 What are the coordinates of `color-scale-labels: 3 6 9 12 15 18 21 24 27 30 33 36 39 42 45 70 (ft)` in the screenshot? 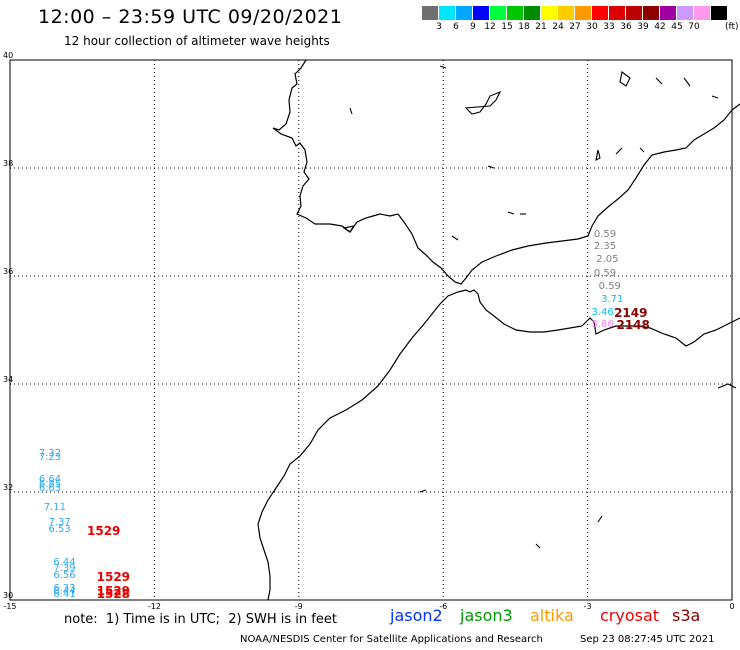 It's located at (581, 28).